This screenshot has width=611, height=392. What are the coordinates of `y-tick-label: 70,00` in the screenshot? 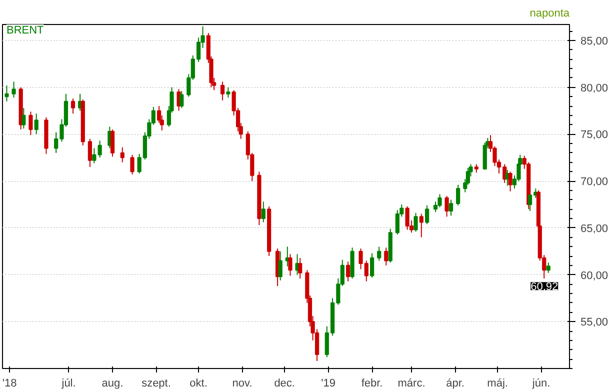 It's located at (594, 182).